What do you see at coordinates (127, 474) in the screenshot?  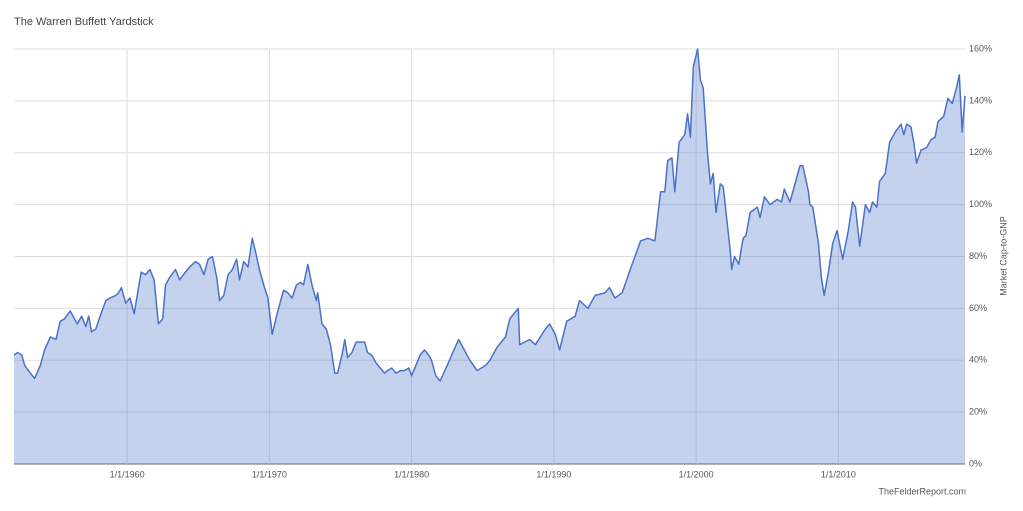 I see `x-tick-label: 1/1/1960` at bounding box center [127, 474].